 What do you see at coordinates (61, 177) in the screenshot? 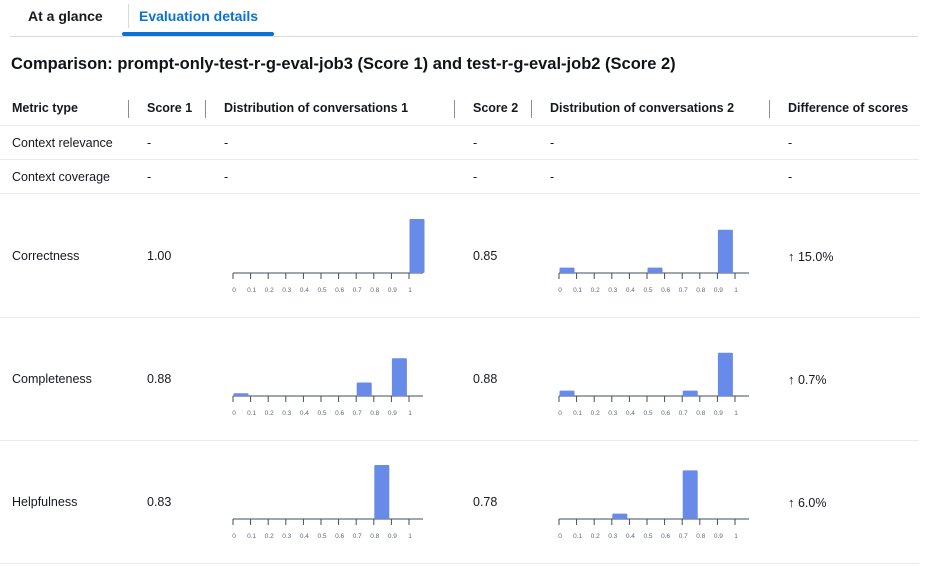
I see `metric-label: Context coverage` at bounding box center [61, 177].